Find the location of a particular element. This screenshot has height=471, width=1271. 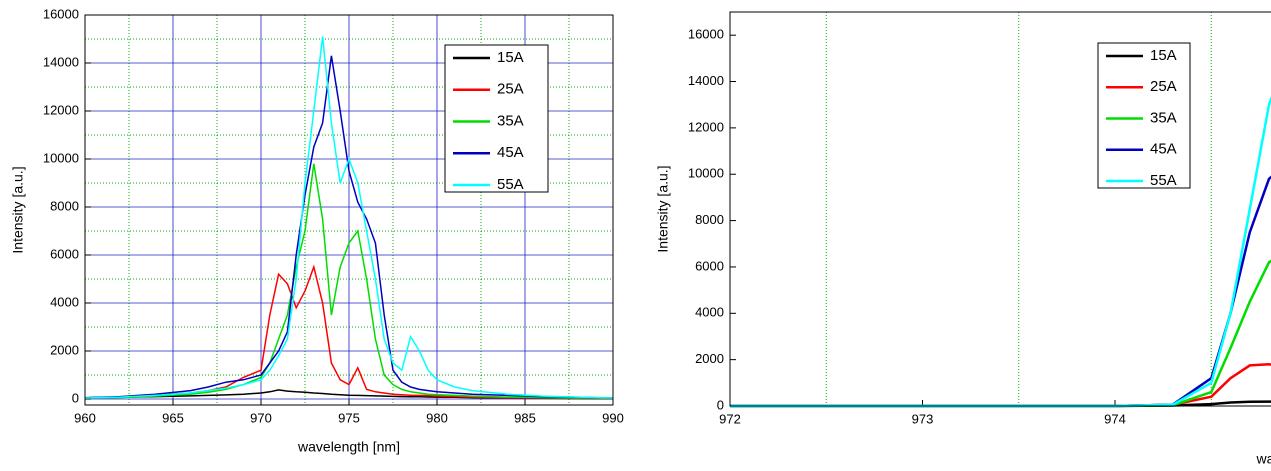

x-tick-label: 973 is located at coordinates (923, 418).